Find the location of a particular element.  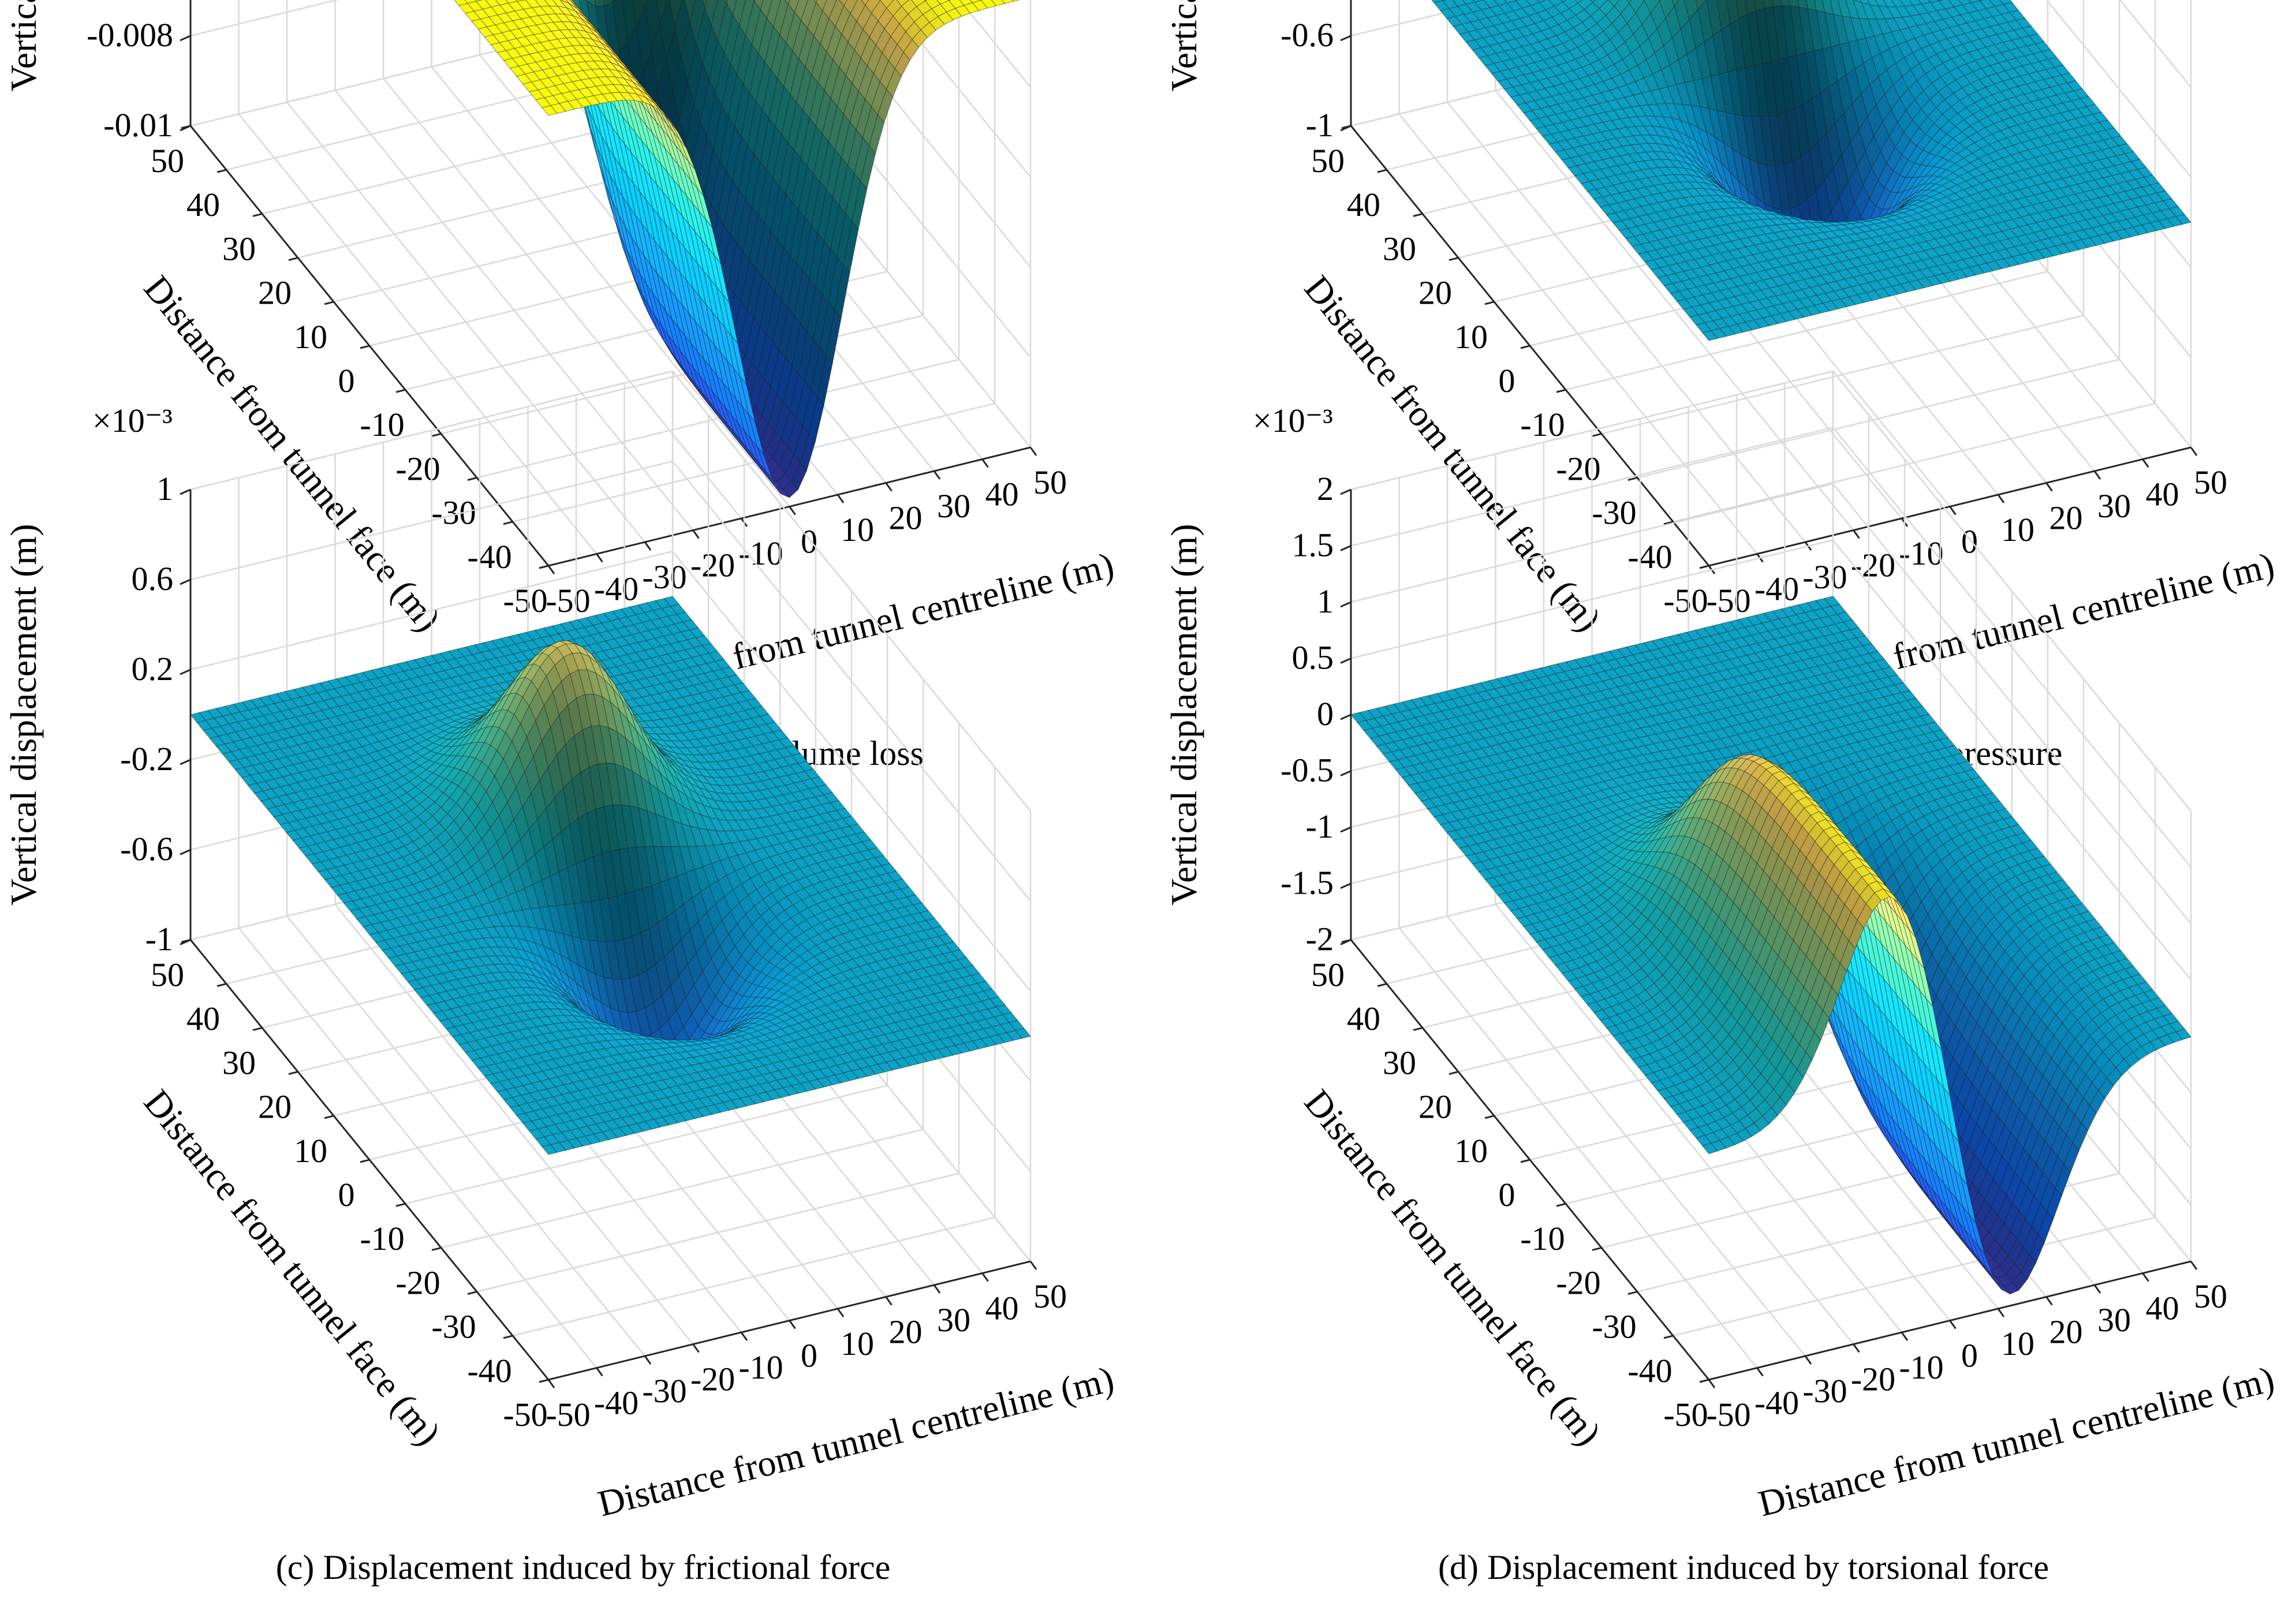

x-tick-label: 20 is located at coordinates (1435, 293).